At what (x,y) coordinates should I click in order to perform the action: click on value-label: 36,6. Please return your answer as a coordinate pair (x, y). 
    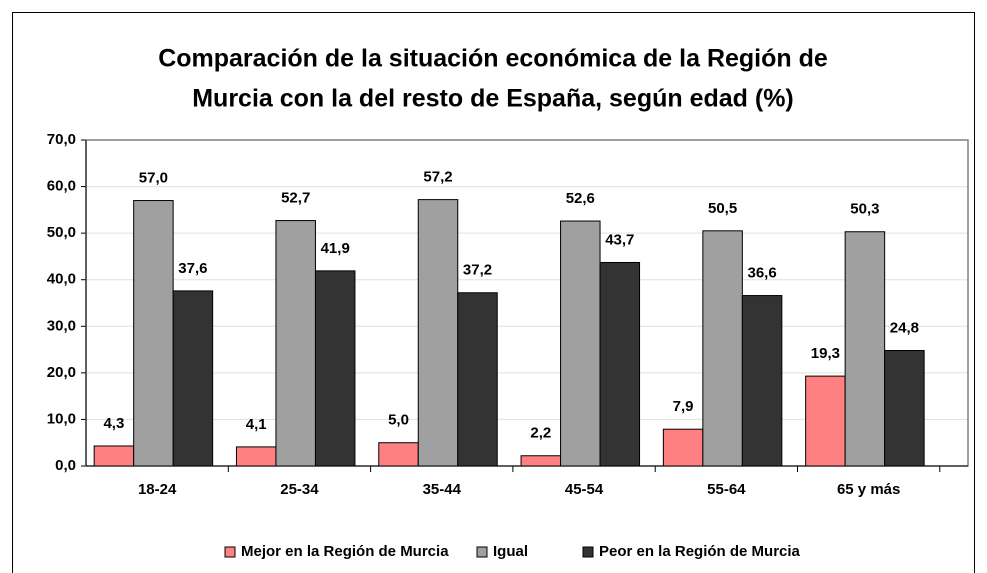
    Looking at the image, I should click on (761, 273).